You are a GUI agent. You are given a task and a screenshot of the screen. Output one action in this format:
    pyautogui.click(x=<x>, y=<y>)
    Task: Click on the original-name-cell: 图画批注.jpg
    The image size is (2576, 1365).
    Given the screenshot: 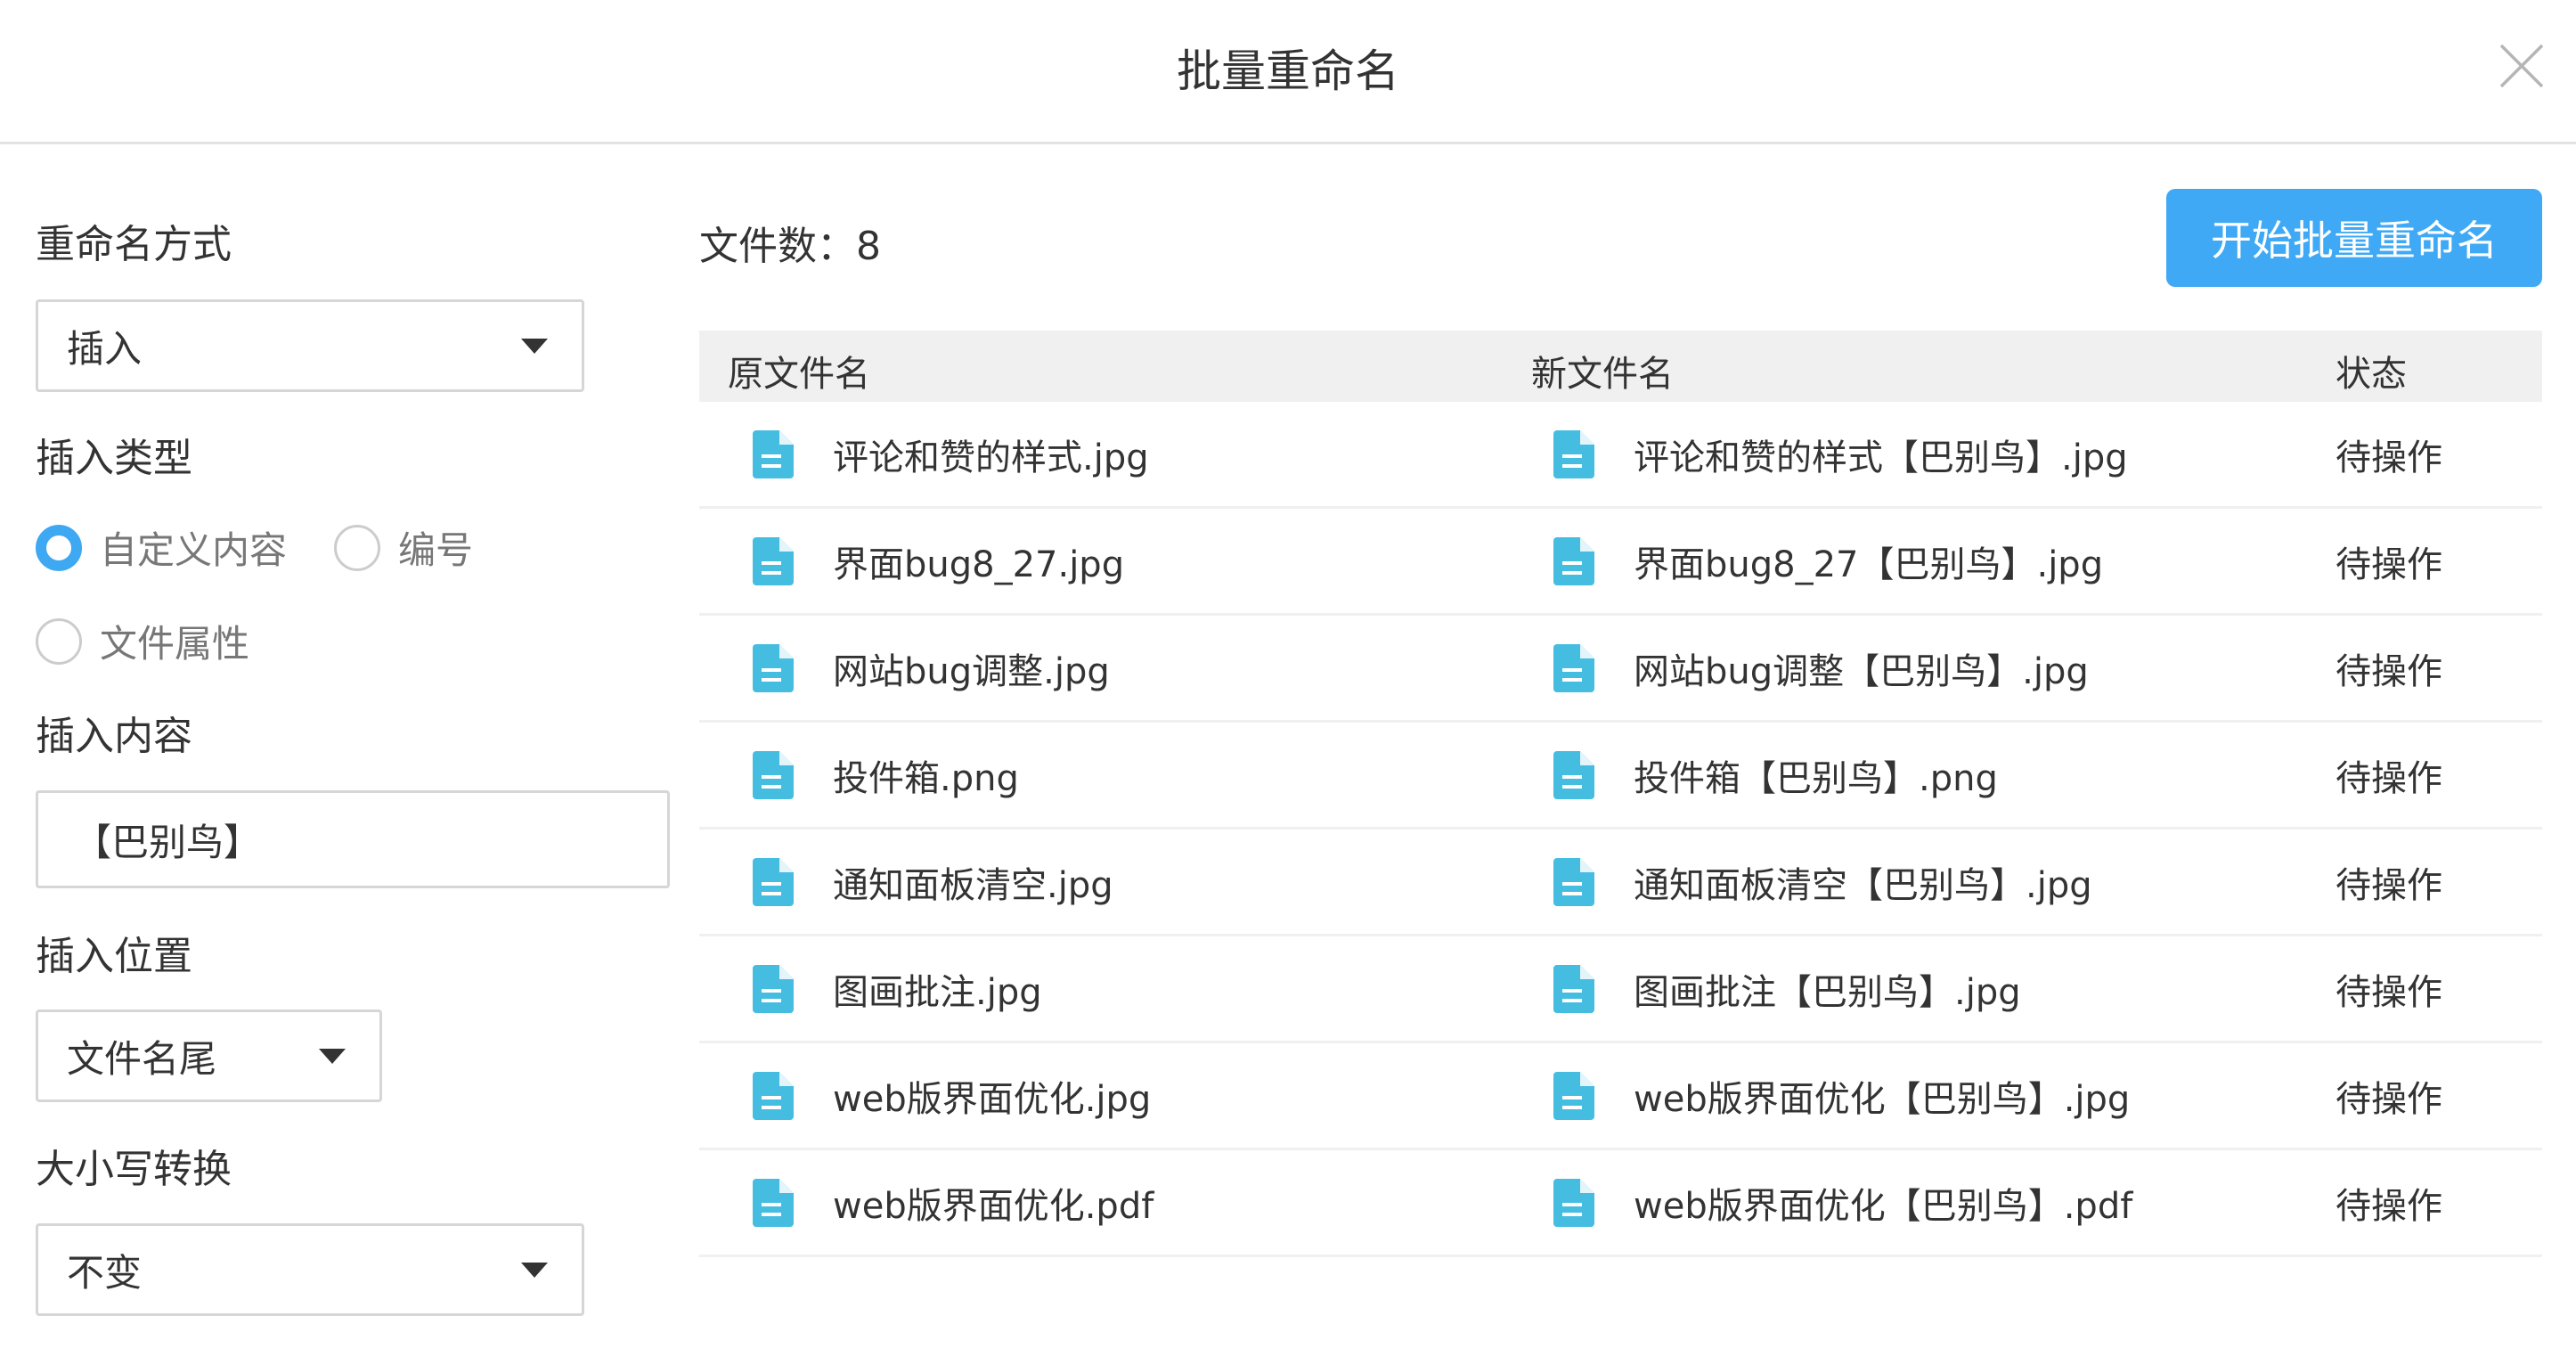 What is the action you would take?
    pyautogui.click(x=898, y=988)
    